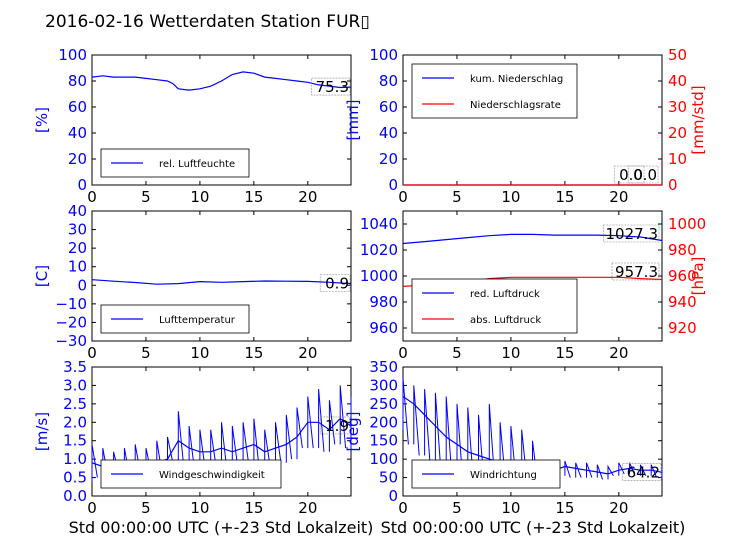  What do you see at coordinates (515, 105) in the screenshot?
I see `legend-entry: Niederschlagsrate` at bounding box center [515, 105].